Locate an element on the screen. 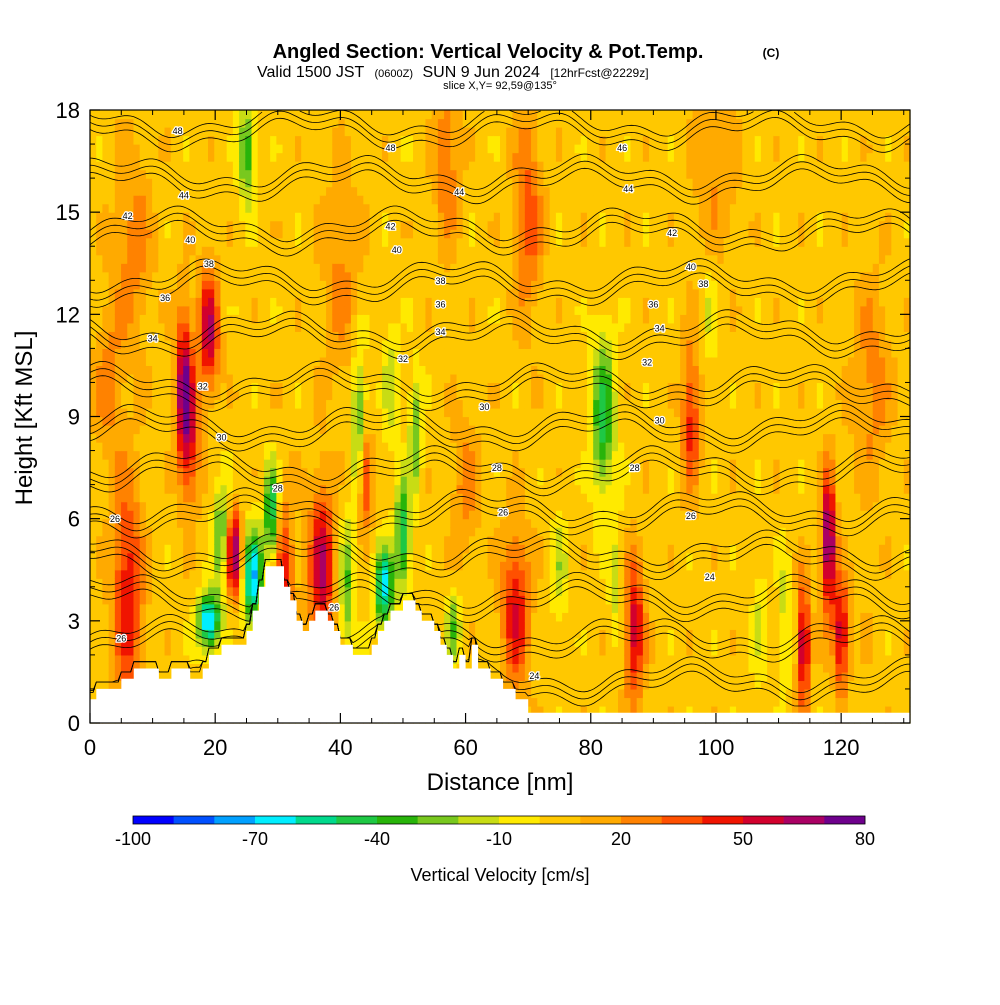  velocity-cell-2013 is located at coordinates (261, 132).